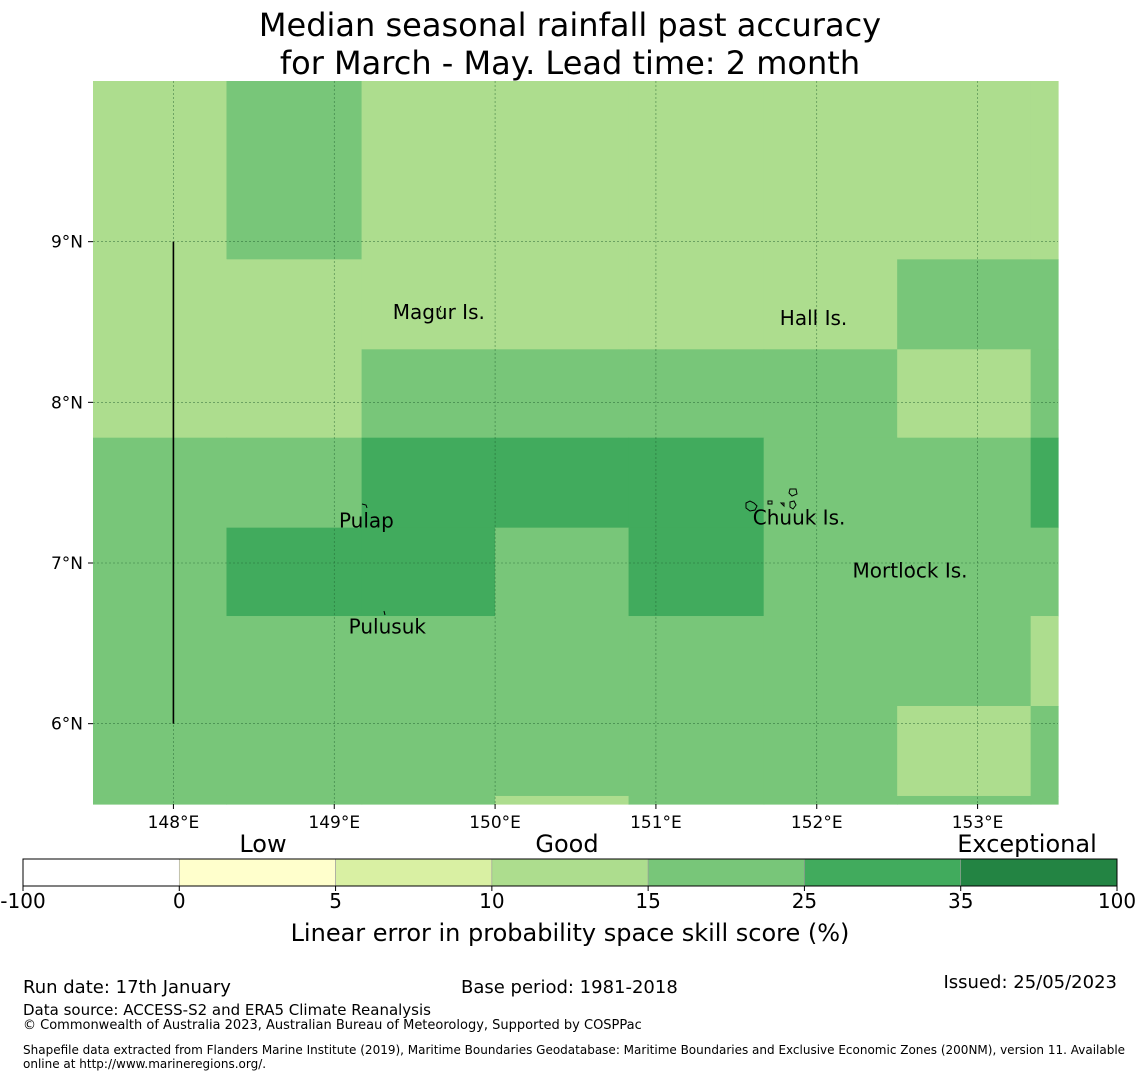 The width and height of the screenshot is (1140, 1080). Describe the element at coordinates (67, 243) in the screenshot. I see `lat-tick-label: 9°N` at that location.